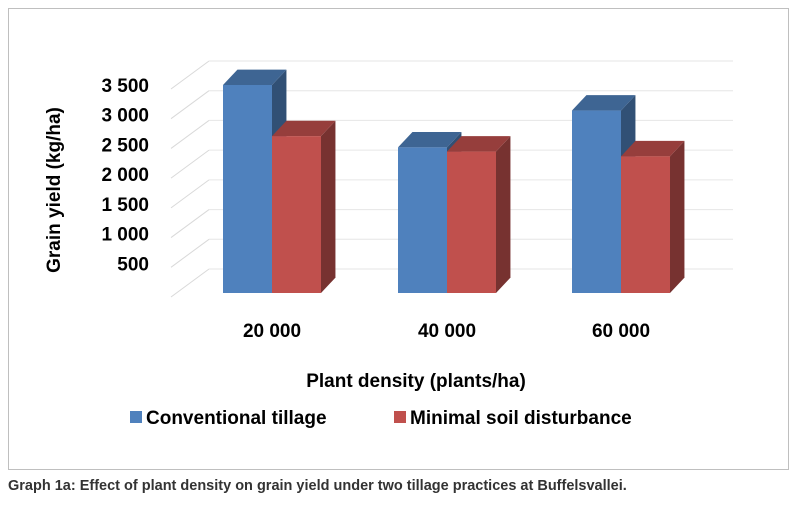 This screenshot has width=800, height=505. Describe the element at coordinates (125, 175) in the screenshot. I see `y-tick-label: 2 000` at that location.